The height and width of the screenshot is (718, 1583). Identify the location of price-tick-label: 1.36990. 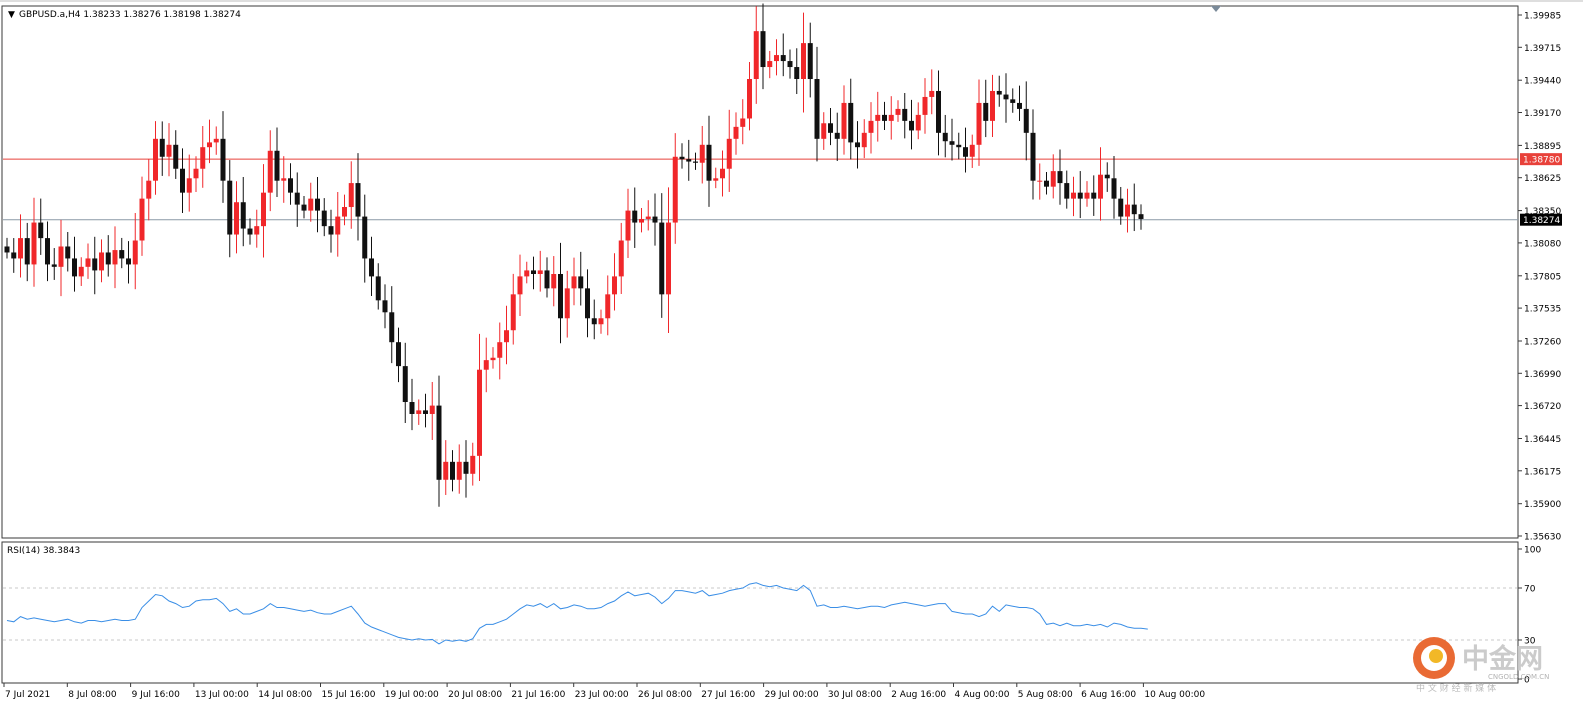
(1542, 375).